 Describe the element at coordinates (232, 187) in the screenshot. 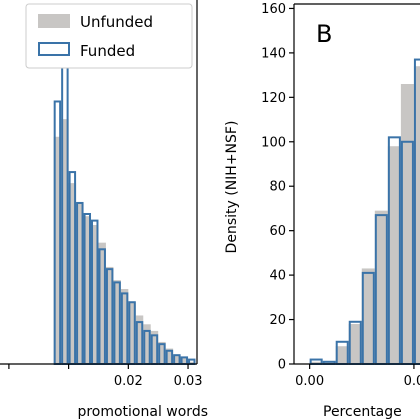

I see `panel-b-ylabel: Density (NIH+NSF)` at that location.